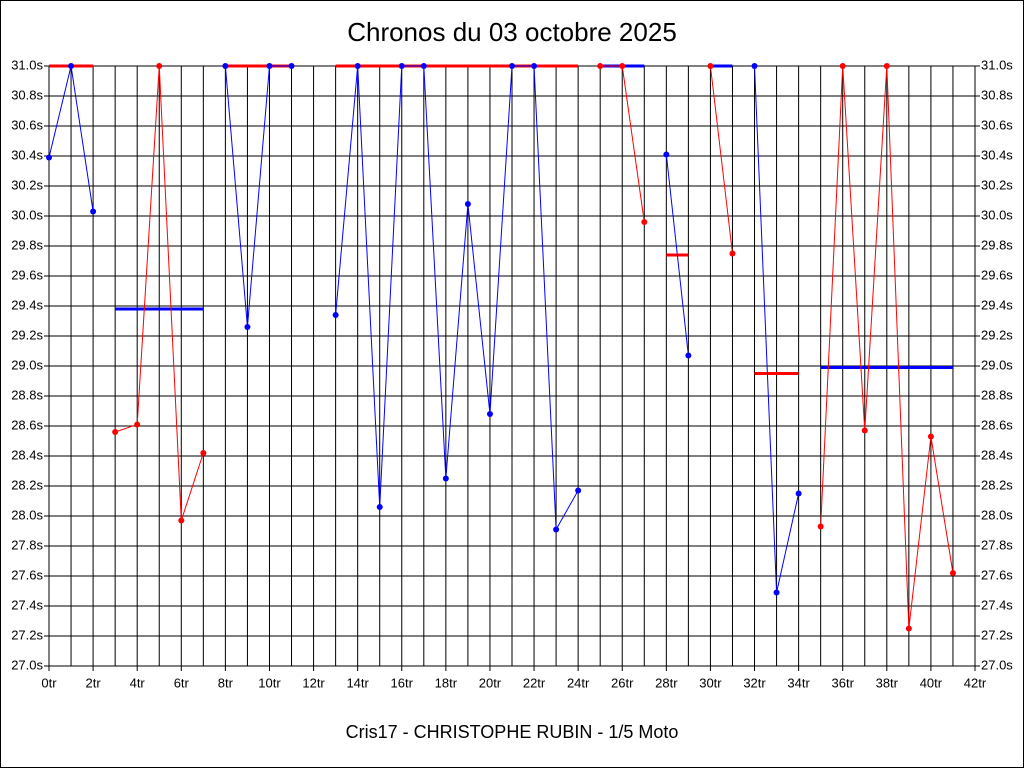 The image size is (1024, 768). Describe the element at coordinates (931, 682) in the screenshot. I see `x-tick-label: 40tr` at that location.